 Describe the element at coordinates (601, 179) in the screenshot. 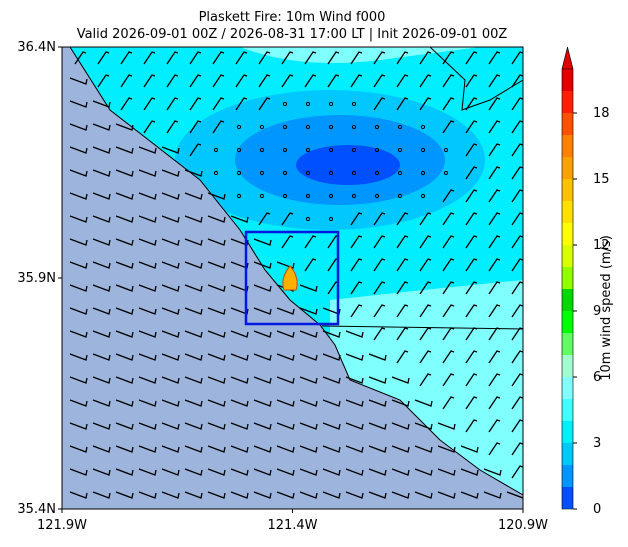

I see `colorbar-tick-label: 15` at that location.